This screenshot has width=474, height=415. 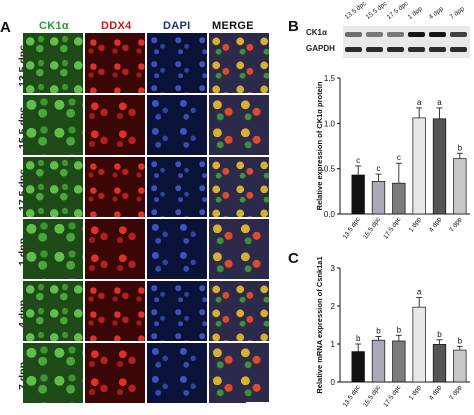 I want to click on blot-label-ck1a: CK1α, so click(x=316, y=32).